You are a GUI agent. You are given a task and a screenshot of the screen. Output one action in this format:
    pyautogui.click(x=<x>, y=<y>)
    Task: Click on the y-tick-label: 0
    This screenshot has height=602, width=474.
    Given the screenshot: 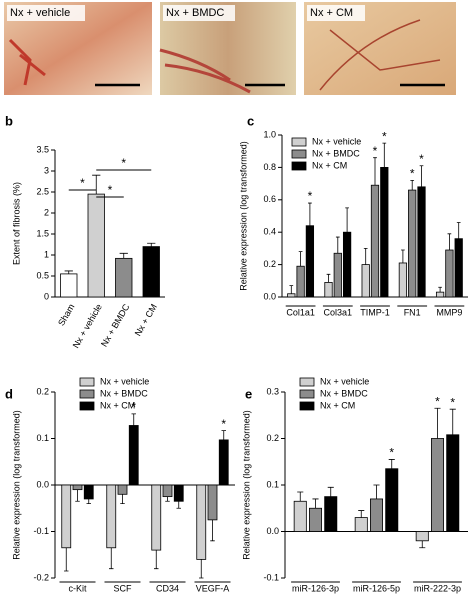 What is the action you would take?
    pyautogui.click(x=46, y=296)
    